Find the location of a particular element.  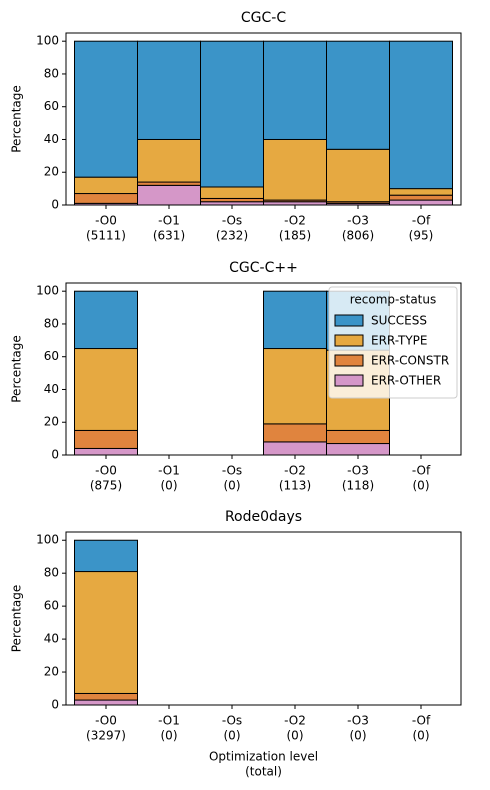

x-axis-label: (total) is located at coordinates (263, 772).